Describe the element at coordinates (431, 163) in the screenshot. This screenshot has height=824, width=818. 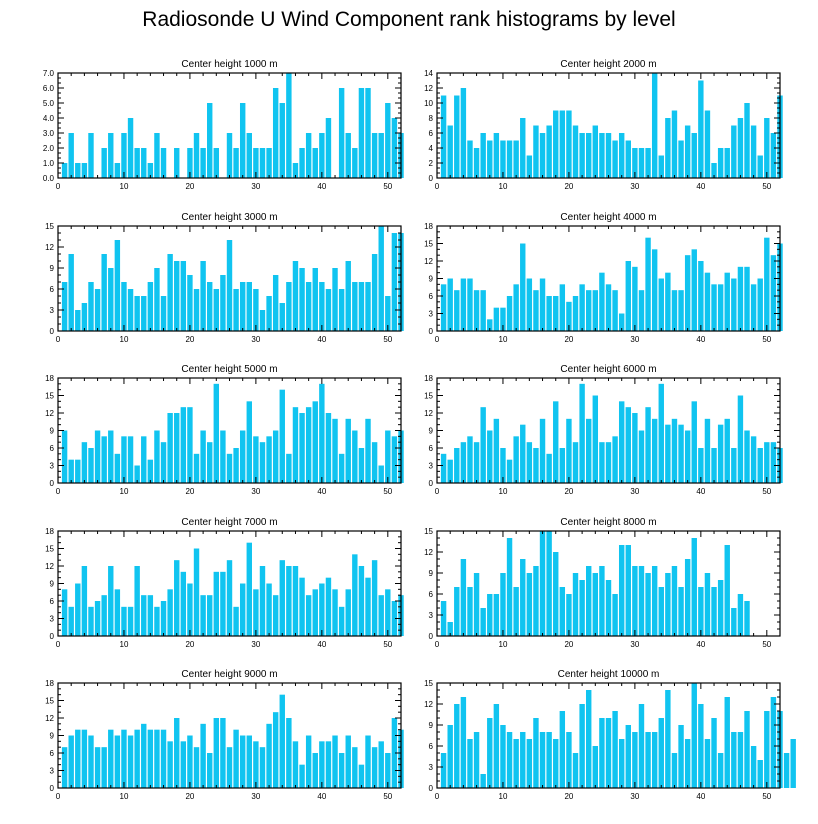
I see `y-tick-label: 2` at that location.